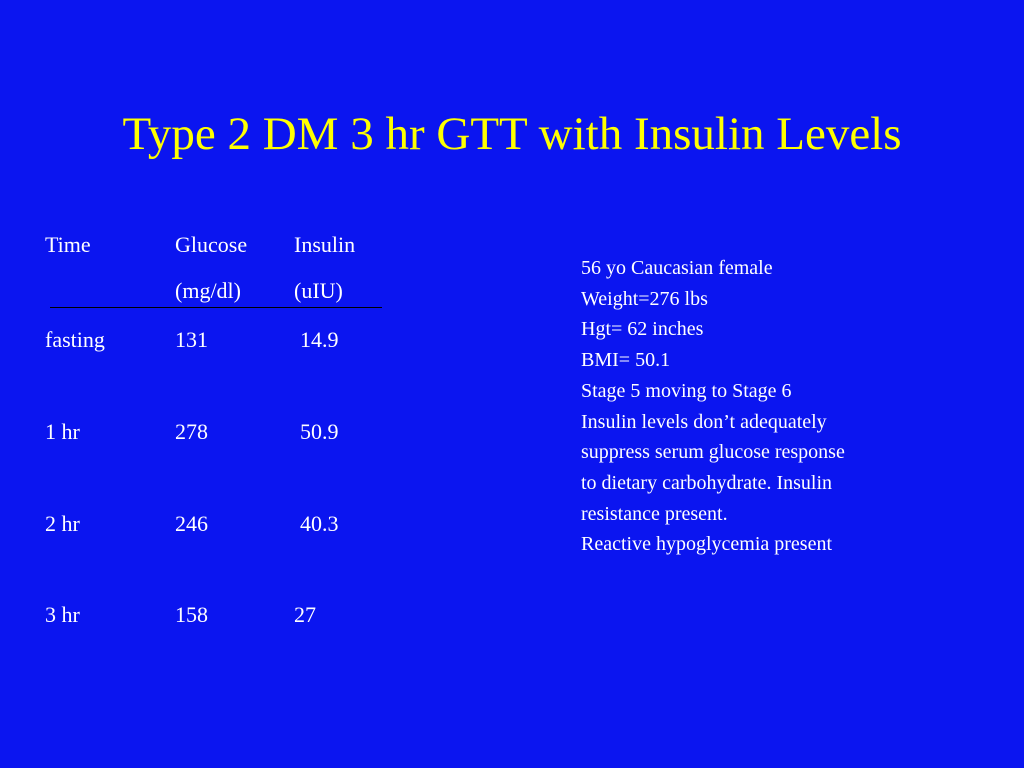  Describe the element at coordinates (75, 339) in the screenshot. I see `row-time: fasting` at that location.